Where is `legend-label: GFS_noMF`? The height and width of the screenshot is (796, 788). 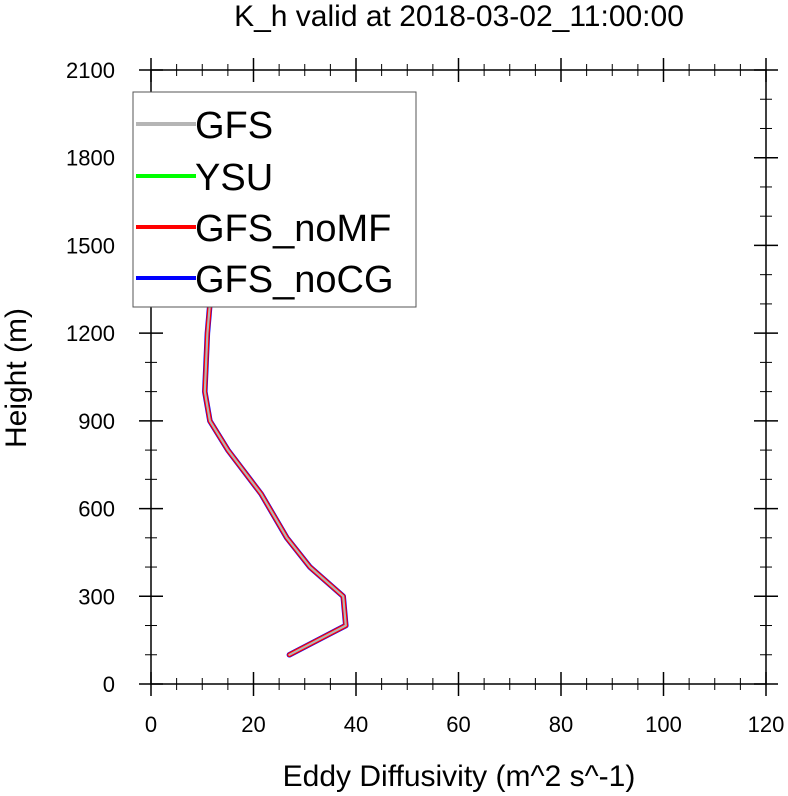
legend-label: GFS_noMF is located at coordinates (293, 229).